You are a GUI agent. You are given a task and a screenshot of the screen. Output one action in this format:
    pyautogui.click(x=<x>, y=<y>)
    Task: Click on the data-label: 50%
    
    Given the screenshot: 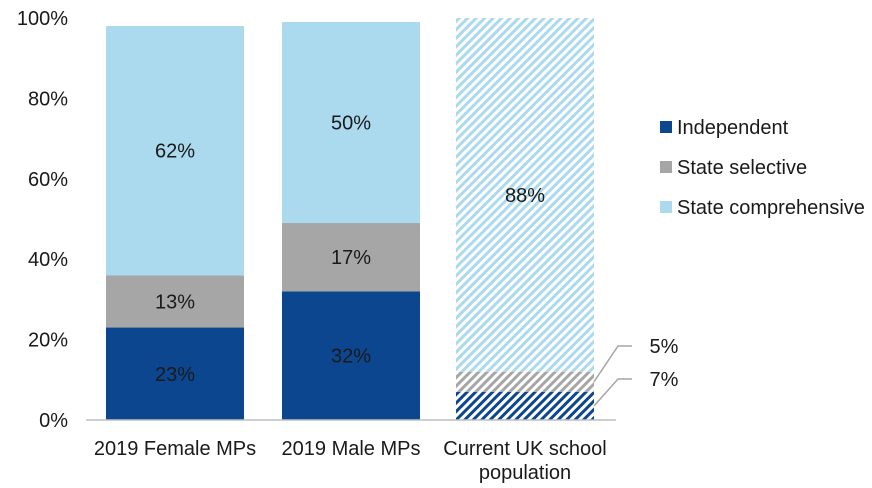 What is the action you would take?
    pyautogui.click(x=351, y=124)
    